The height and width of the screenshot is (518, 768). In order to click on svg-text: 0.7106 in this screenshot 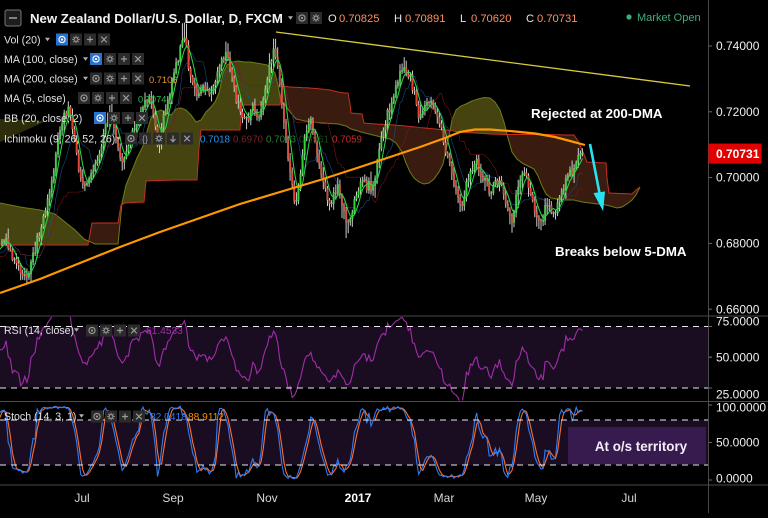, I will do `click(163, 80)`.